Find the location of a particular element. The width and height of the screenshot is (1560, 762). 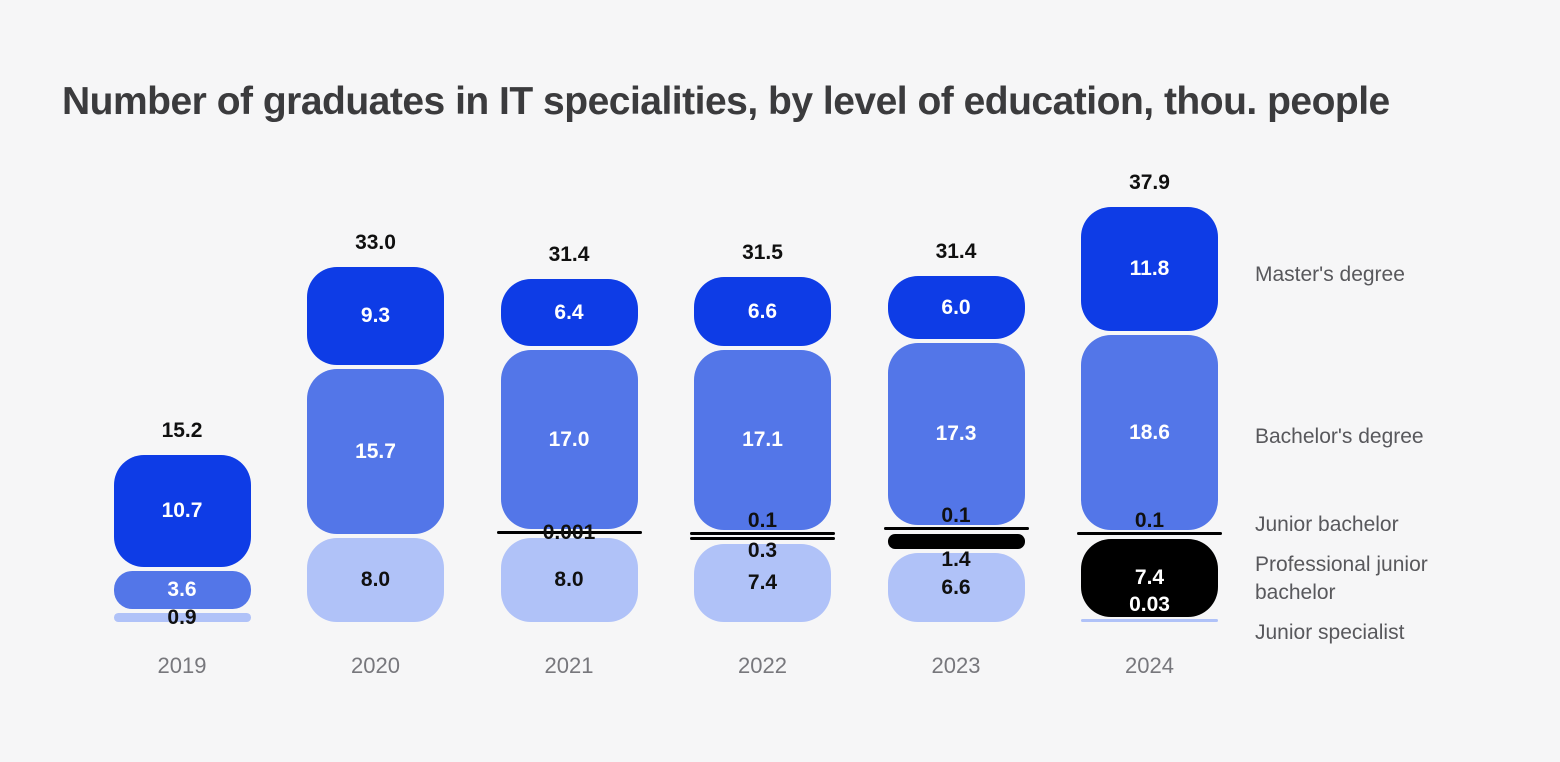

bar-segment-masters-2019 is located at coordinates (182, 511).